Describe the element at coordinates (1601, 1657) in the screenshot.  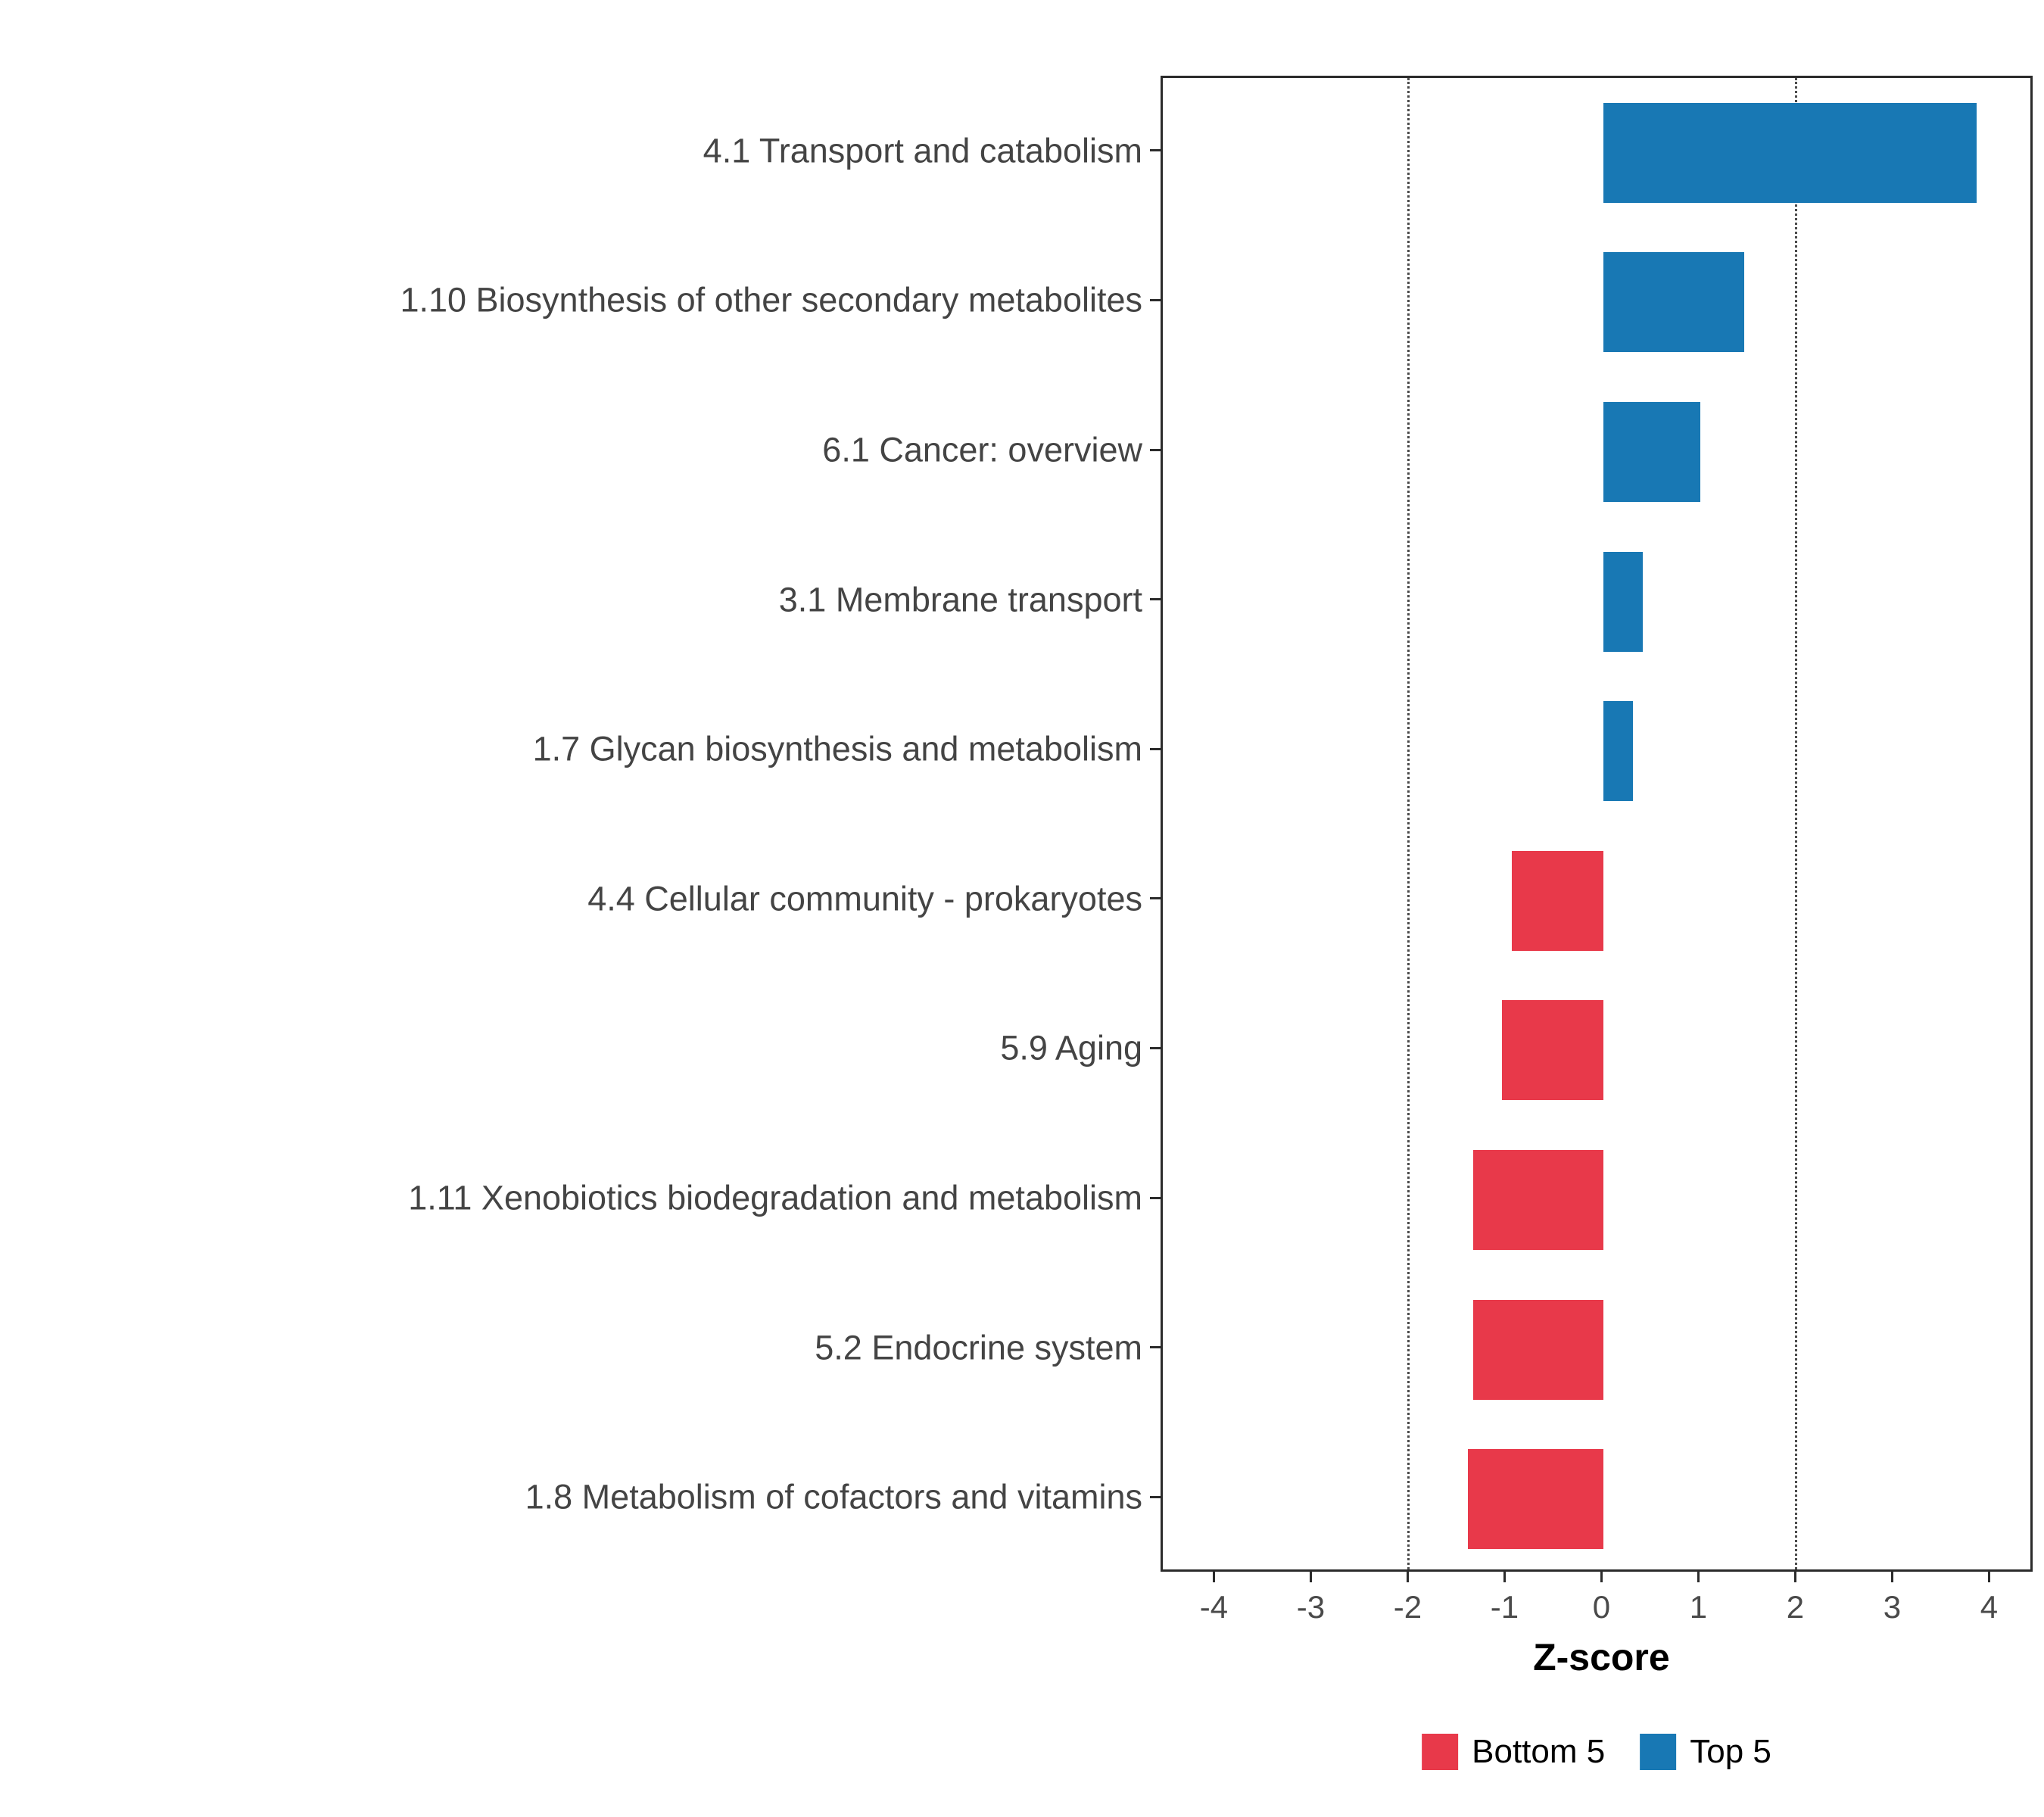
I see `x-axis-title: Z-score` at that location.